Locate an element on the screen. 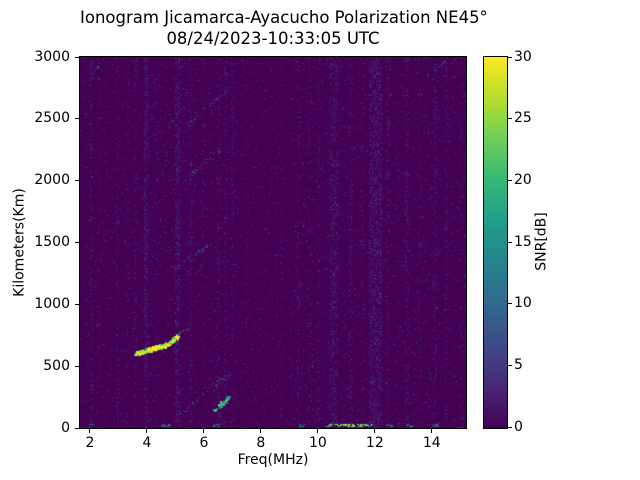 Image resolution: width=640 pixels, height=480 pixels. y-tick-label: 1500 is located at coordinates (52, 242).